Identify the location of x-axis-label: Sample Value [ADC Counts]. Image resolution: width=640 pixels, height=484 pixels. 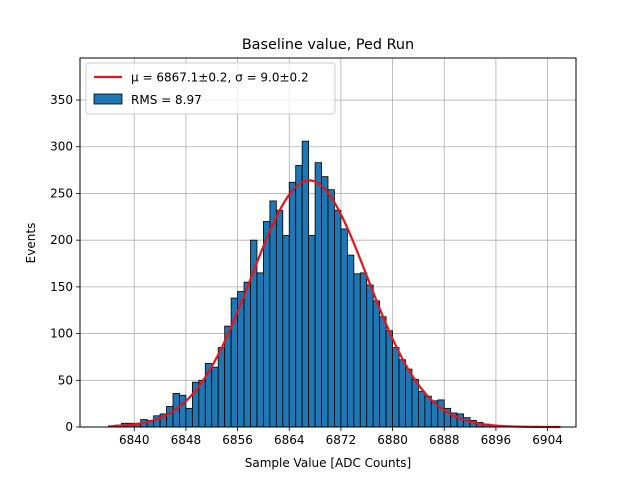
(328, 463).